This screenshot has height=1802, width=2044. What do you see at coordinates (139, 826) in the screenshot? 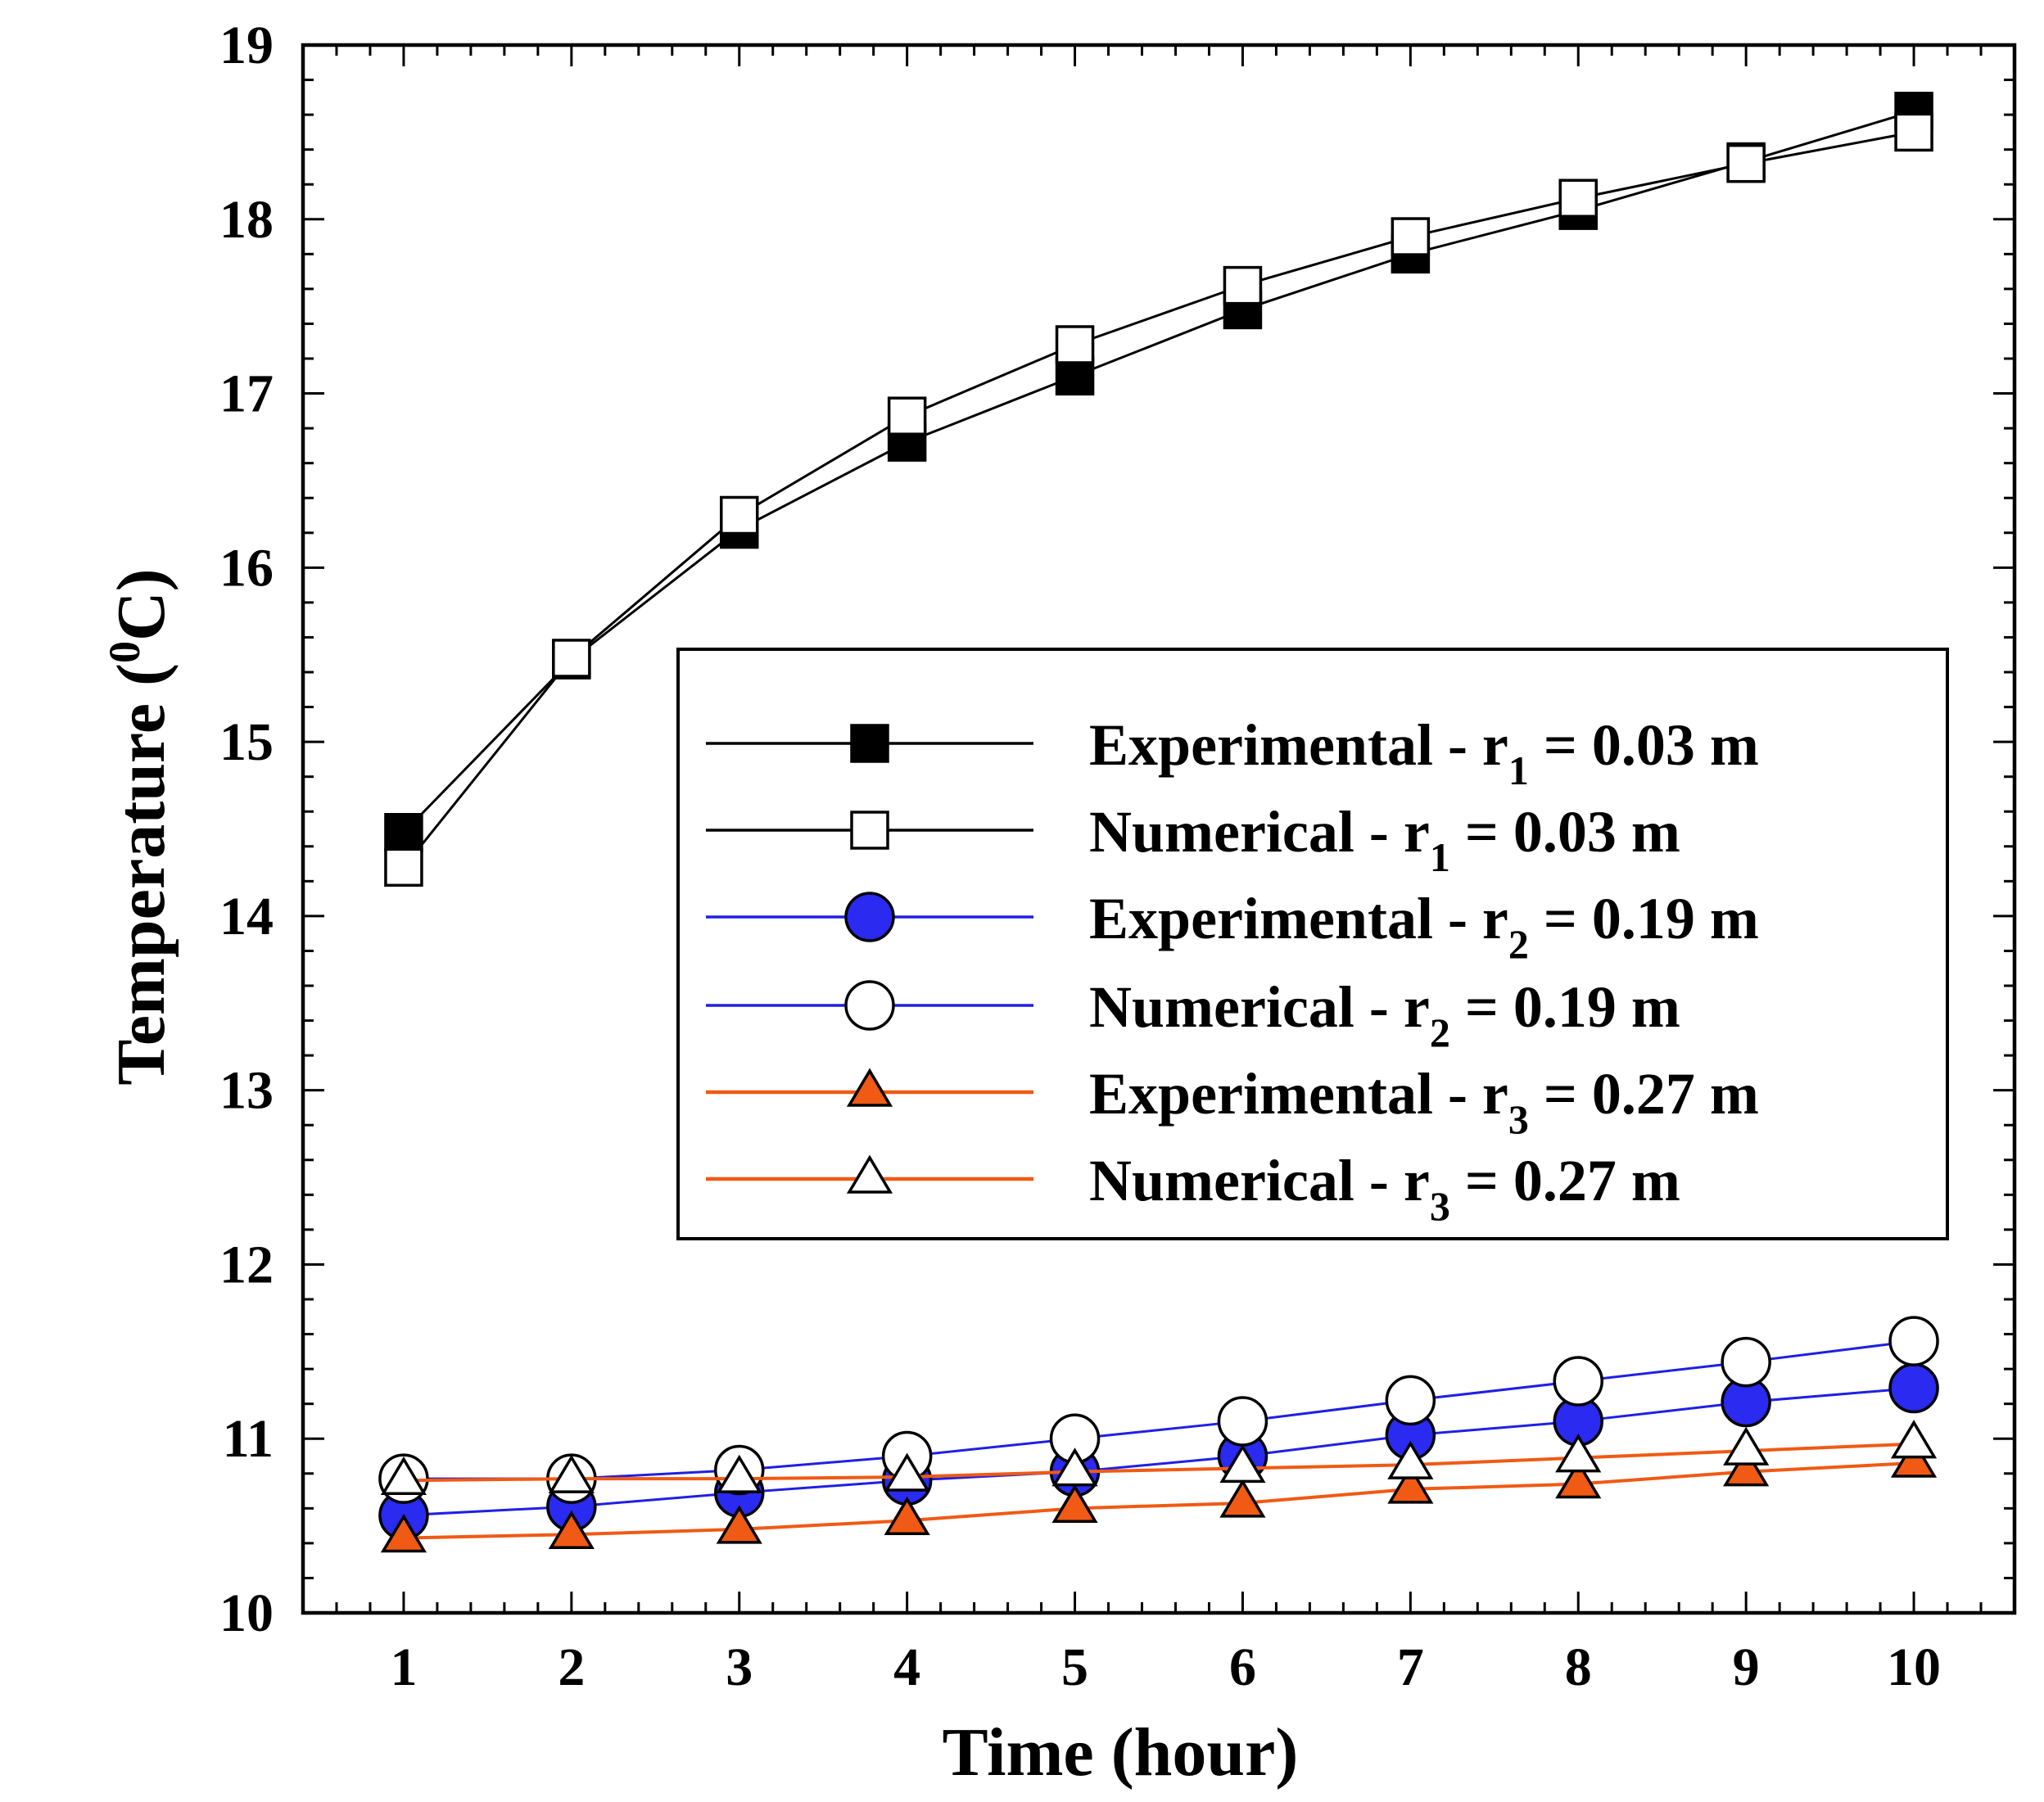
I see `y-axis-title: Temperature (0C)` at bounding box center [139, 826].